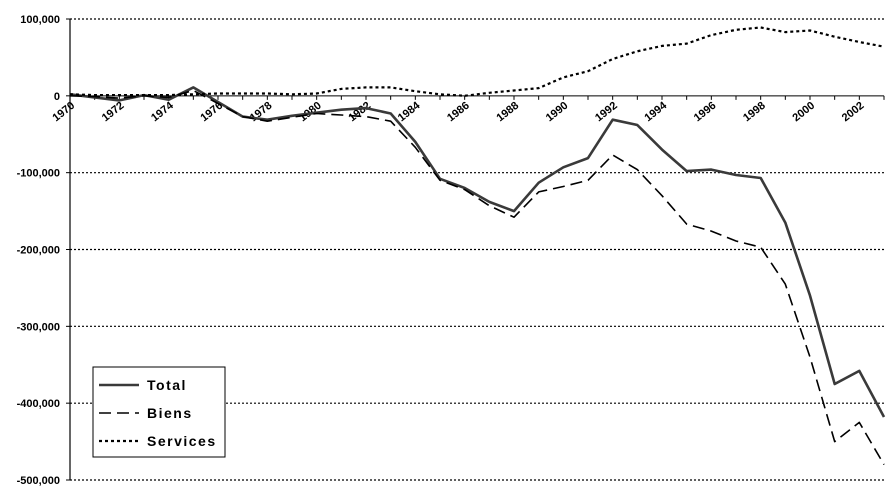 Image resolution: width=886 pixels, height=486 pixels. I want to click on legend: Total Biens Services, so click(159, 412).